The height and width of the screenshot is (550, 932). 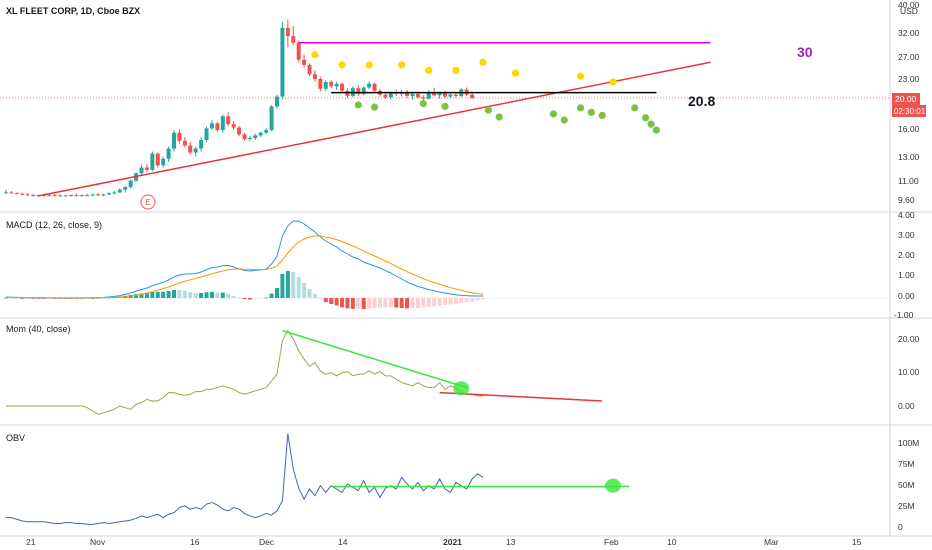 I want to click on mom-tick: 10.00, so click(x=909, y=372).